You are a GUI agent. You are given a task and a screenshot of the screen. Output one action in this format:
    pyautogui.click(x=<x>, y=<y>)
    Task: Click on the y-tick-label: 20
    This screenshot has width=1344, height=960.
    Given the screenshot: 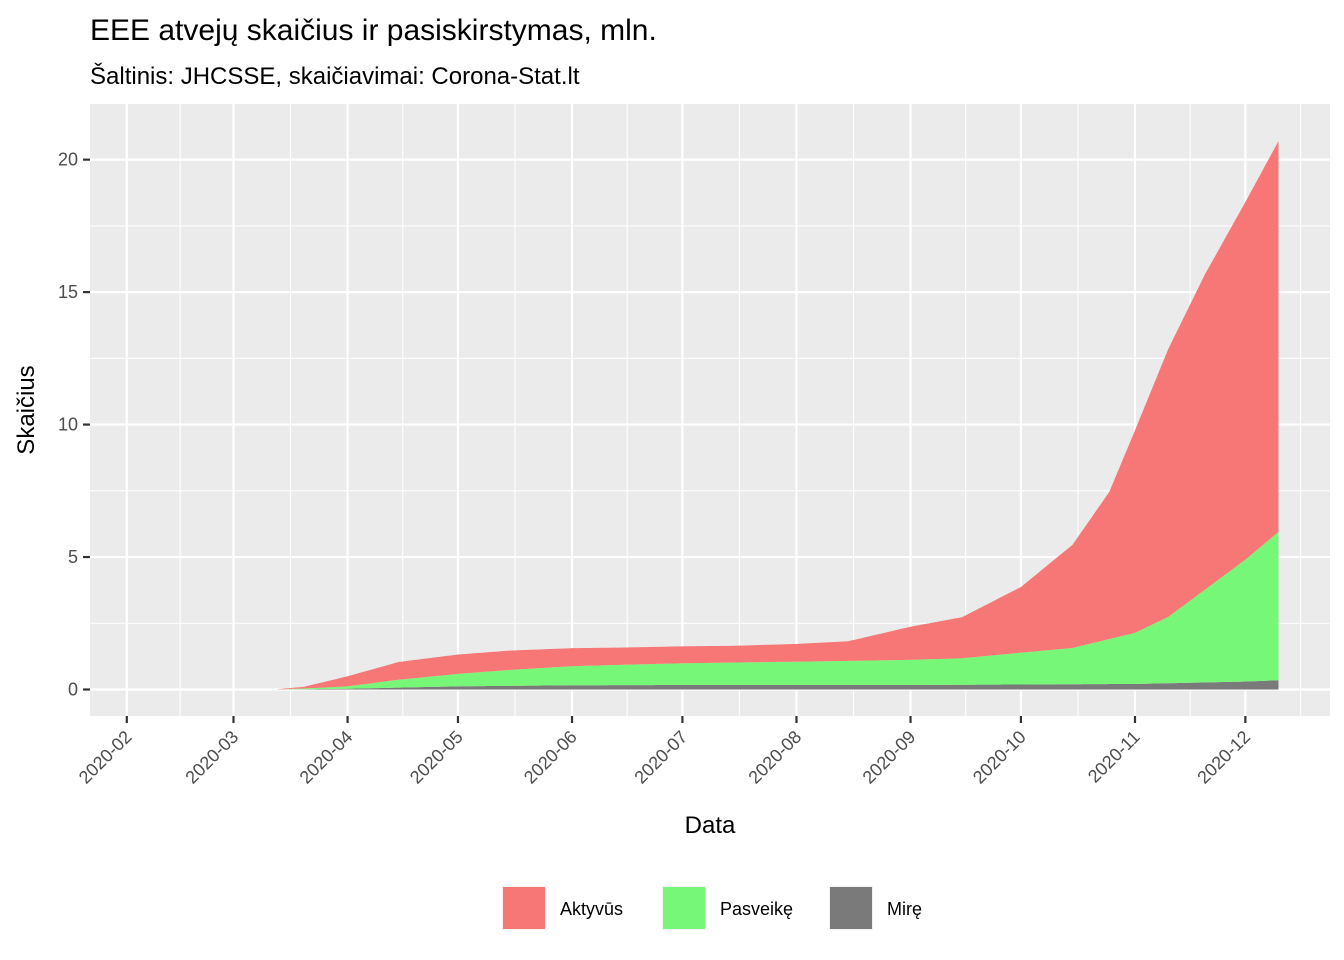 What is the action you would take?
    pyautogui.click(x=68, y=160)
    